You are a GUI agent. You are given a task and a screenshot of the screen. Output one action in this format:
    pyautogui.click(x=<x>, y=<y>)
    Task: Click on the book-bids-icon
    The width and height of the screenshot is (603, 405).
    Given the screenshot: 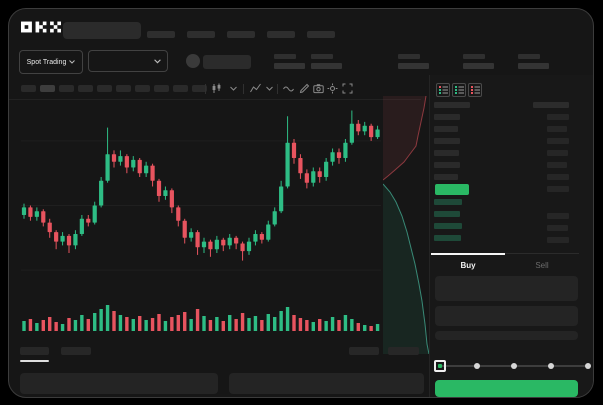 What is the action you would take?
    pyautogui.click(x=459, y=90)
    